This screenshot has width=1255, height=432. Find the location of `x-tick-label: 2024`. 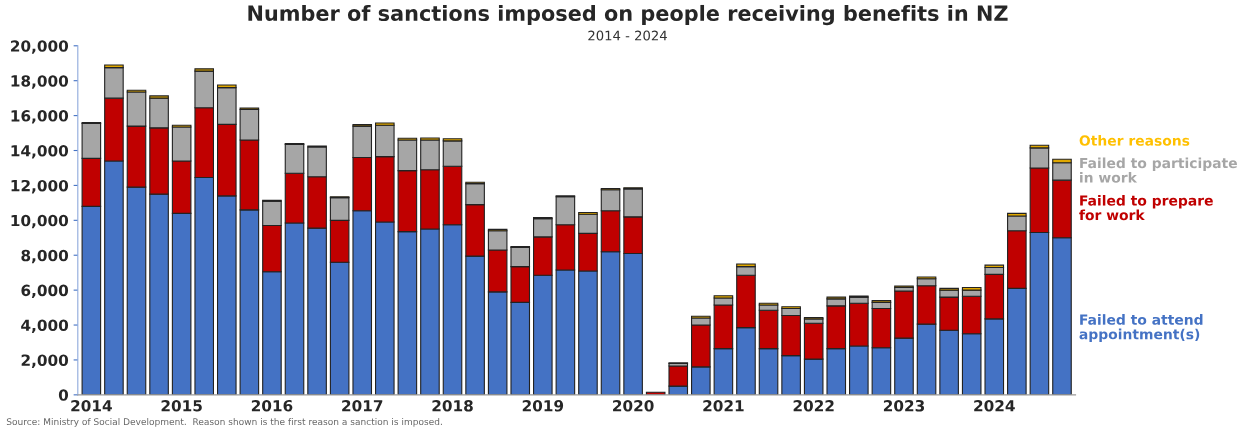

x-tick-label: 2024 is located at coordinates (994, 405).